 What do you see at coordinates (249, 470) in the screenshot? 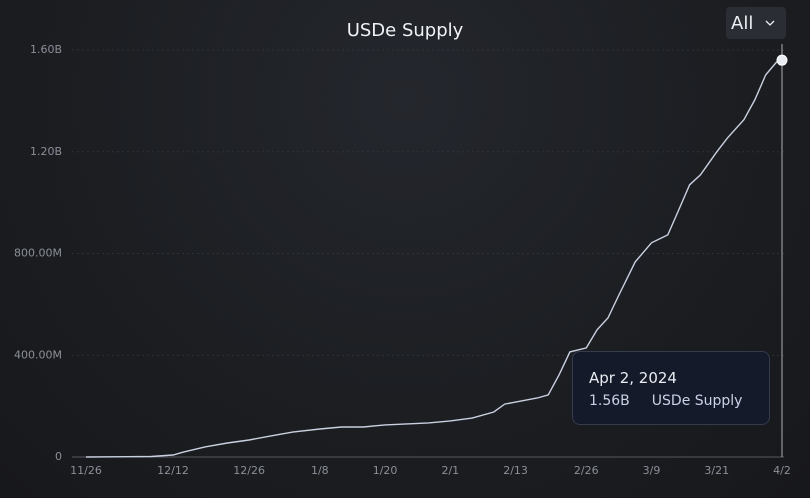
I see `x-tick-label: 12/26` at bounding box center [249, 470].